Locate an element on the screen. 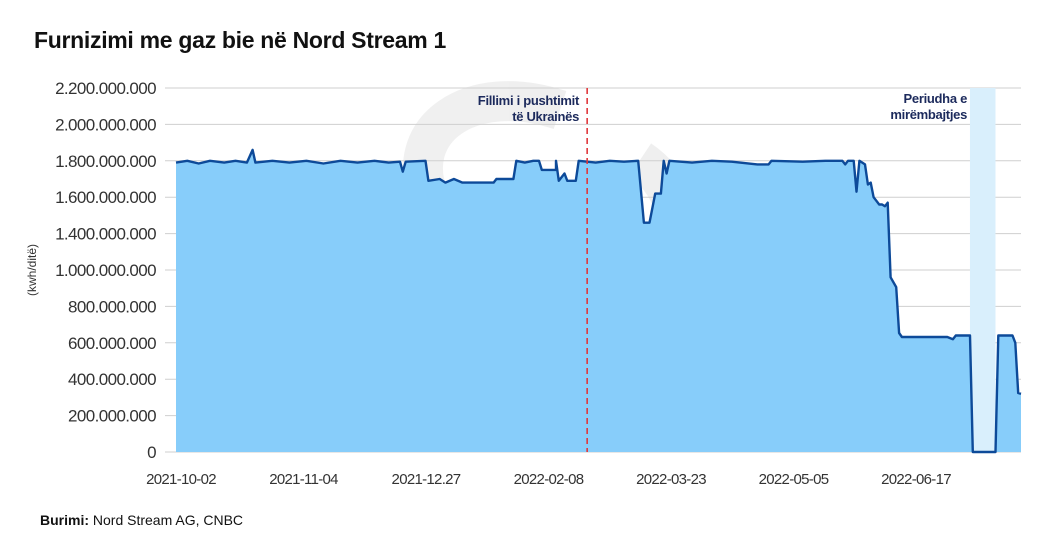 Image resolution: width=1054 pixels, height=550 pixels. x-tick-label: 2021-11-04 is located at coordinates (303, 479).